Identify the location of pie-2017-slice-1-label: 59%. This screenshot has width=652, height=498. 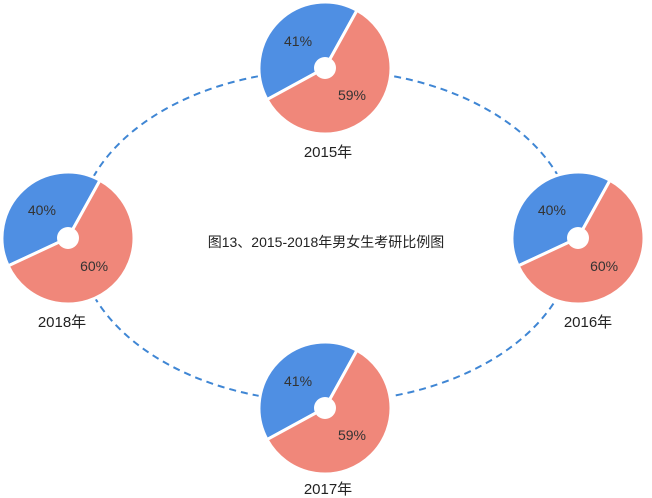
(352, 435).